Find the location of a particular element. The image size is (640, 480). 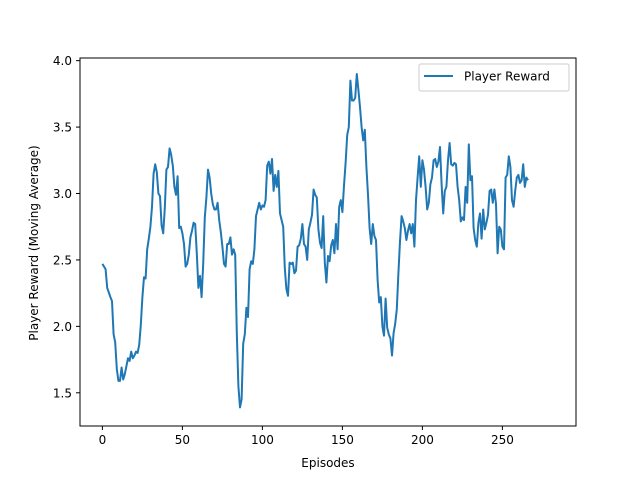

x-tick-label: 250 is located at coordinates (502, 440).